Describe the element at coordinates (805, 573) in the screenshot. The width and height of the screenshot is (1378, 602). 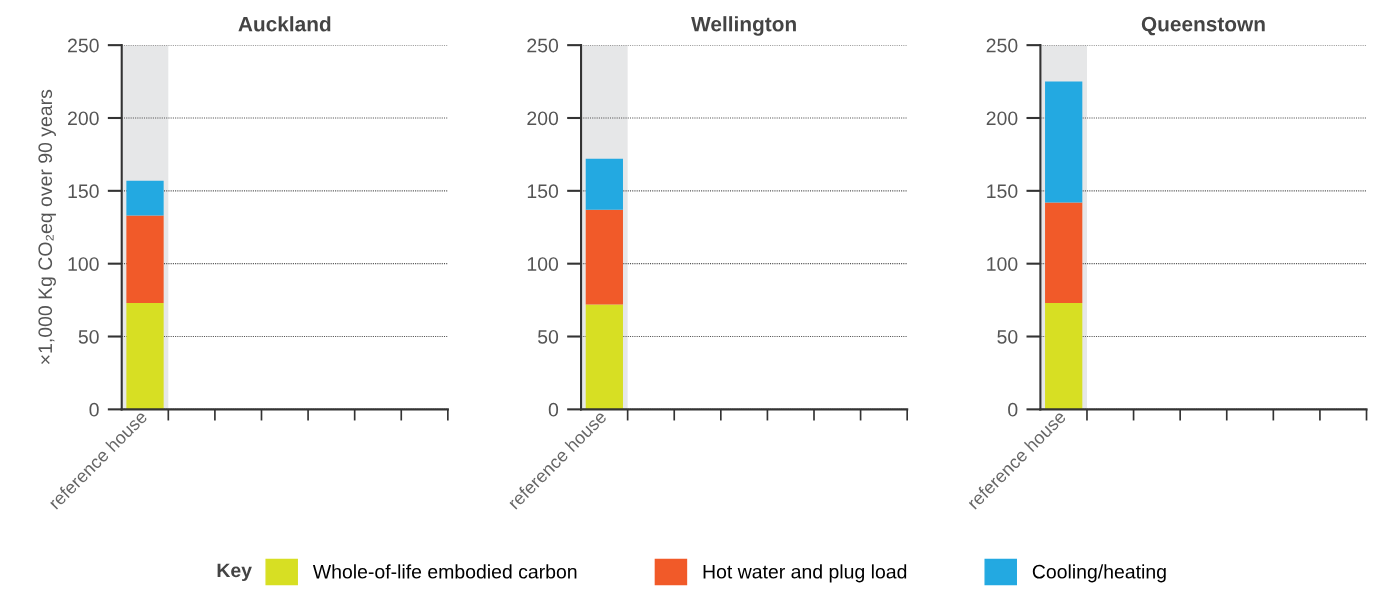
I see `legend-label: Hot water and plug load` at that location.